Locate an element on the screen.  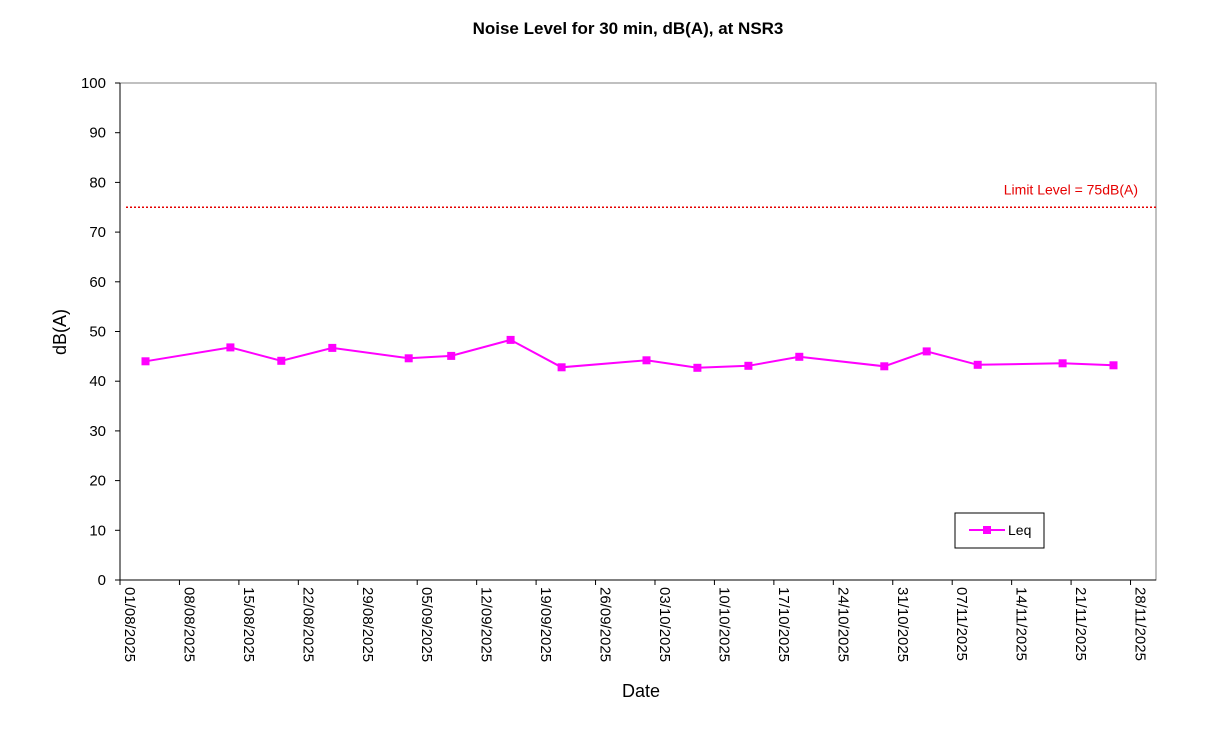
y-tick-label: 50 is located at coordinates (97, 332).